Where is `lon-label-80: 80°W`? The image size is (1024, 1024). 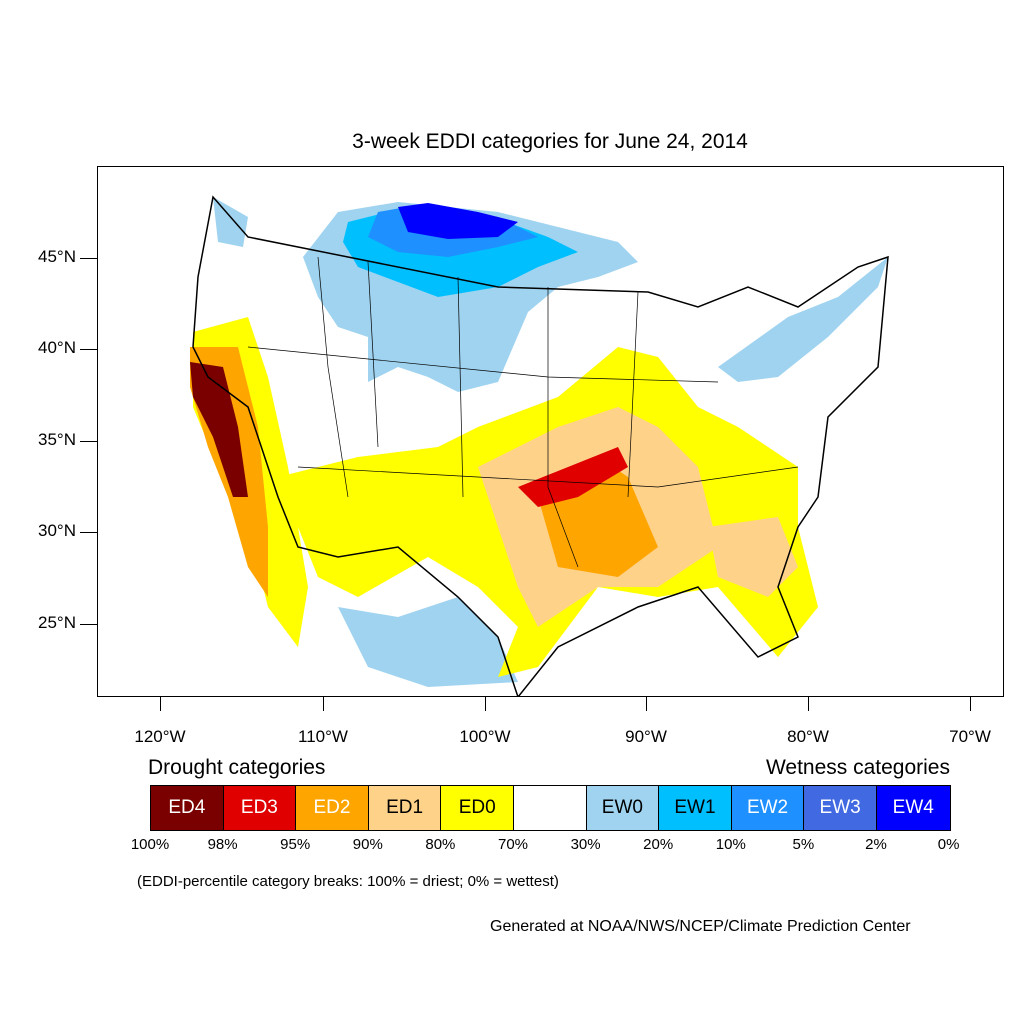 lon-label-80: 80°W is located at coordinates (808, 736).